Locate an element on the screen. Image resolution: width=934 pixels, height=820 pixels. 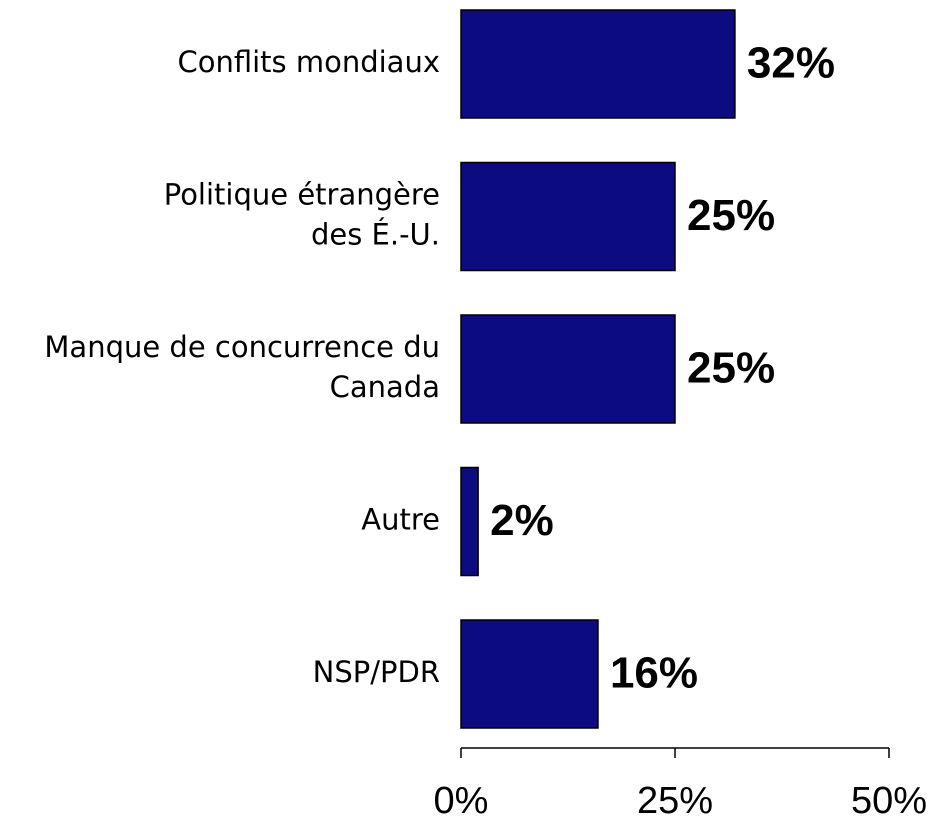
value-label: 16% is located at coordinates (654, 673).